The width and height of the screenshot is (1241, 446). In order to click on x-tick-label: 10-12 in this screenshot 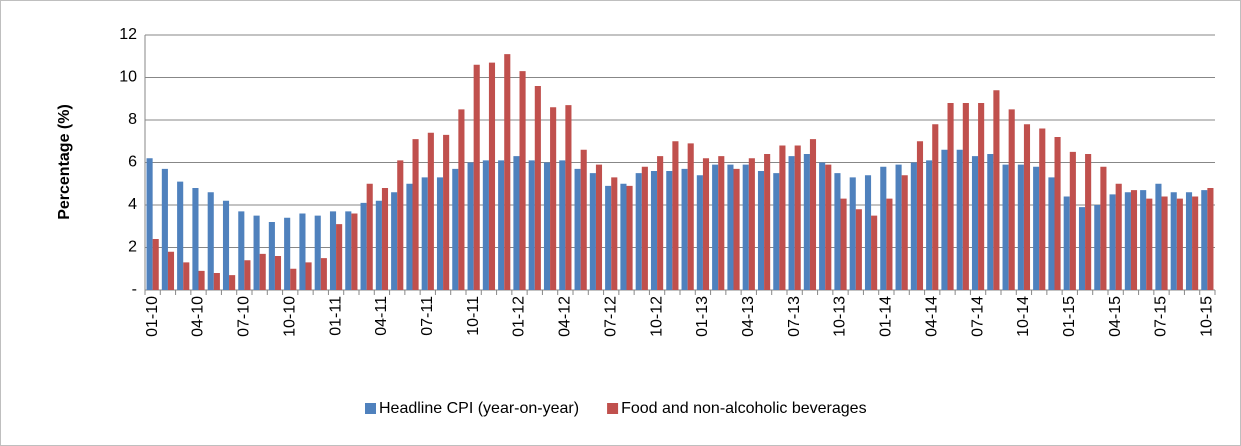, I will do `click(656, 316)`.